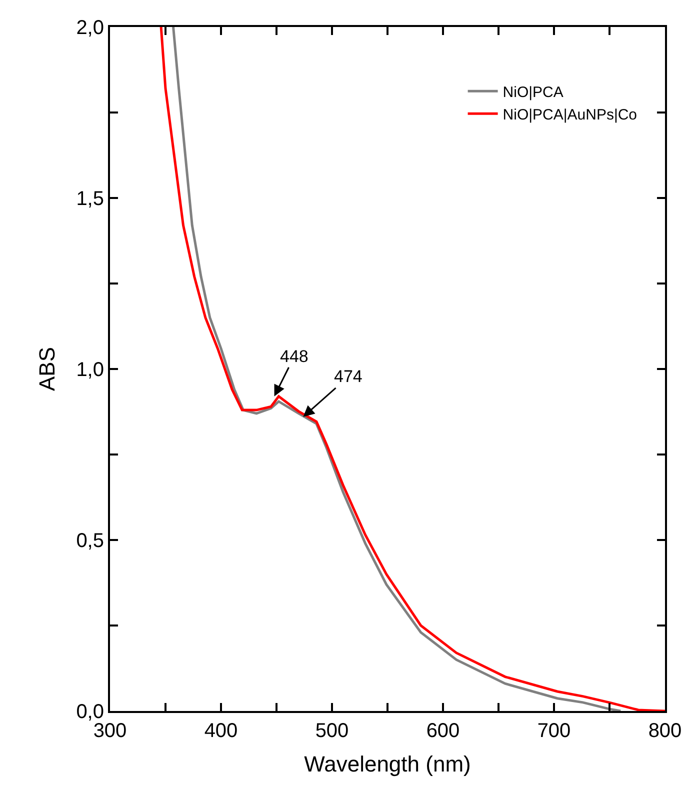 The height and width of the screenshot is (801, 694). What do you see at coordinates (110, 731) in the screenshot?
I see `x-tick-label: 300` at bounding box center [110, 731].